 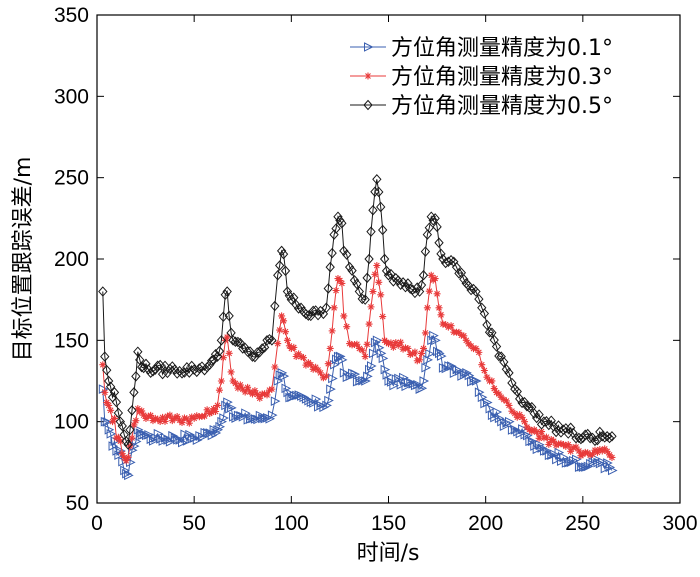 I want to click on x-tick-label: 50, so click(x=193, y=523).